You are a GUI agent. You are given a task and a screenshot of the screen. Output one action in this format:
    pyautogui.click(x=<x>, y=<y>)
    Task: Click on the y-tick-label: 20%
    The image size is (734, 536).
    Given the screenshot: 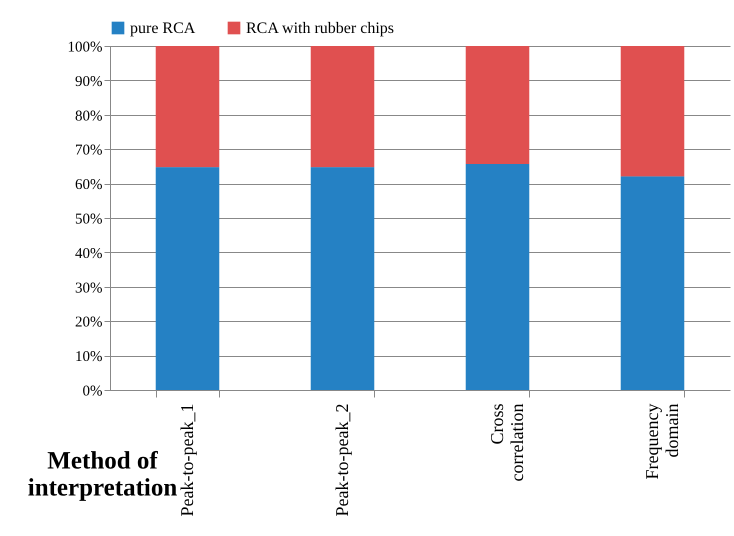 What is the action you would take?
    pyautogui.click(x=88, y=322)
    